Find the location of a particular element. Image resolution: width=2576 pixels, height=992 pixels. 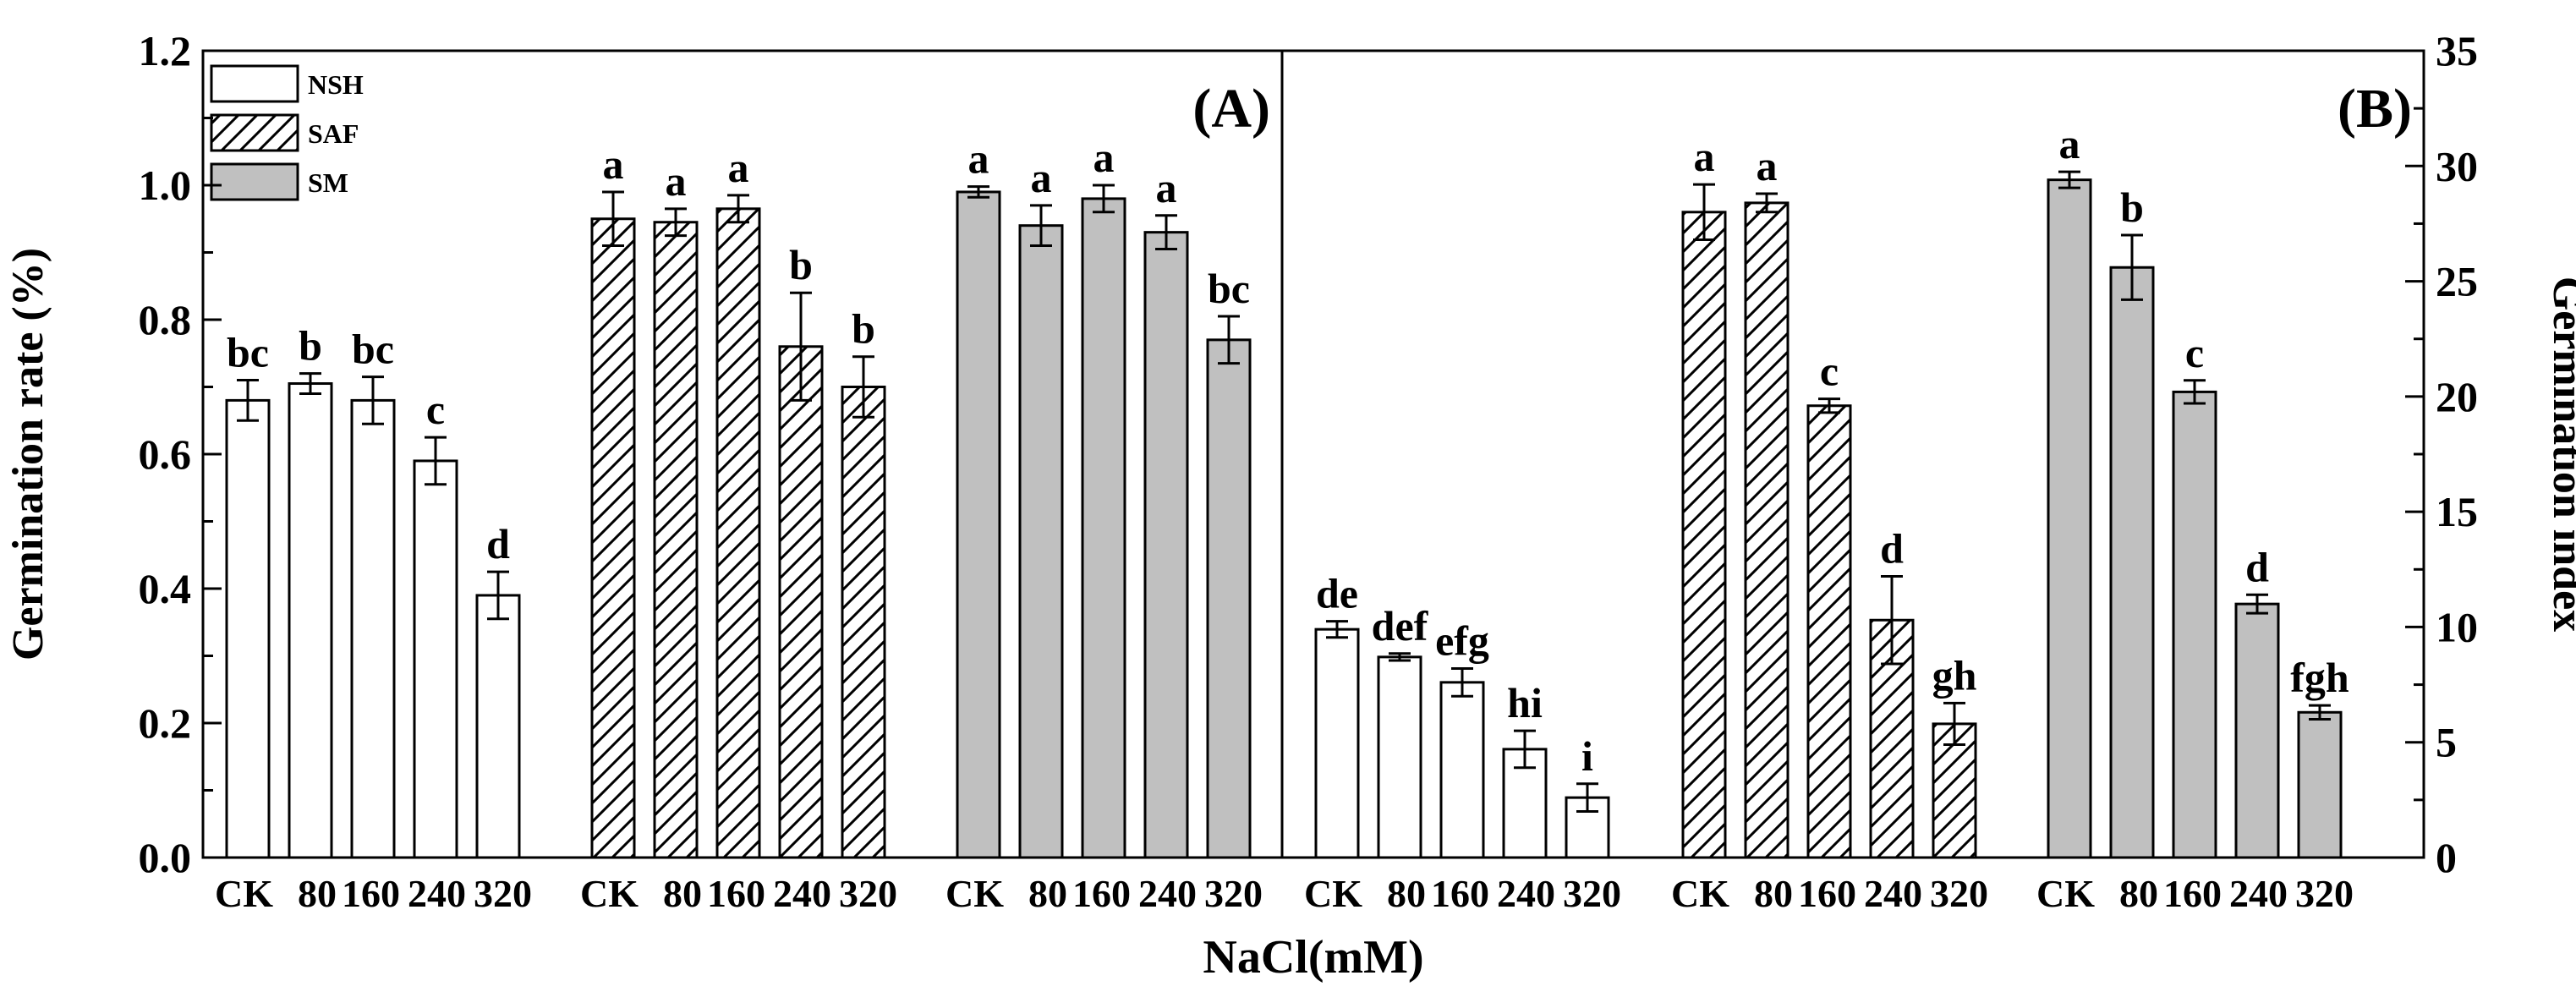

y-tick-label: 15 is located at coordinates (2457, 511).